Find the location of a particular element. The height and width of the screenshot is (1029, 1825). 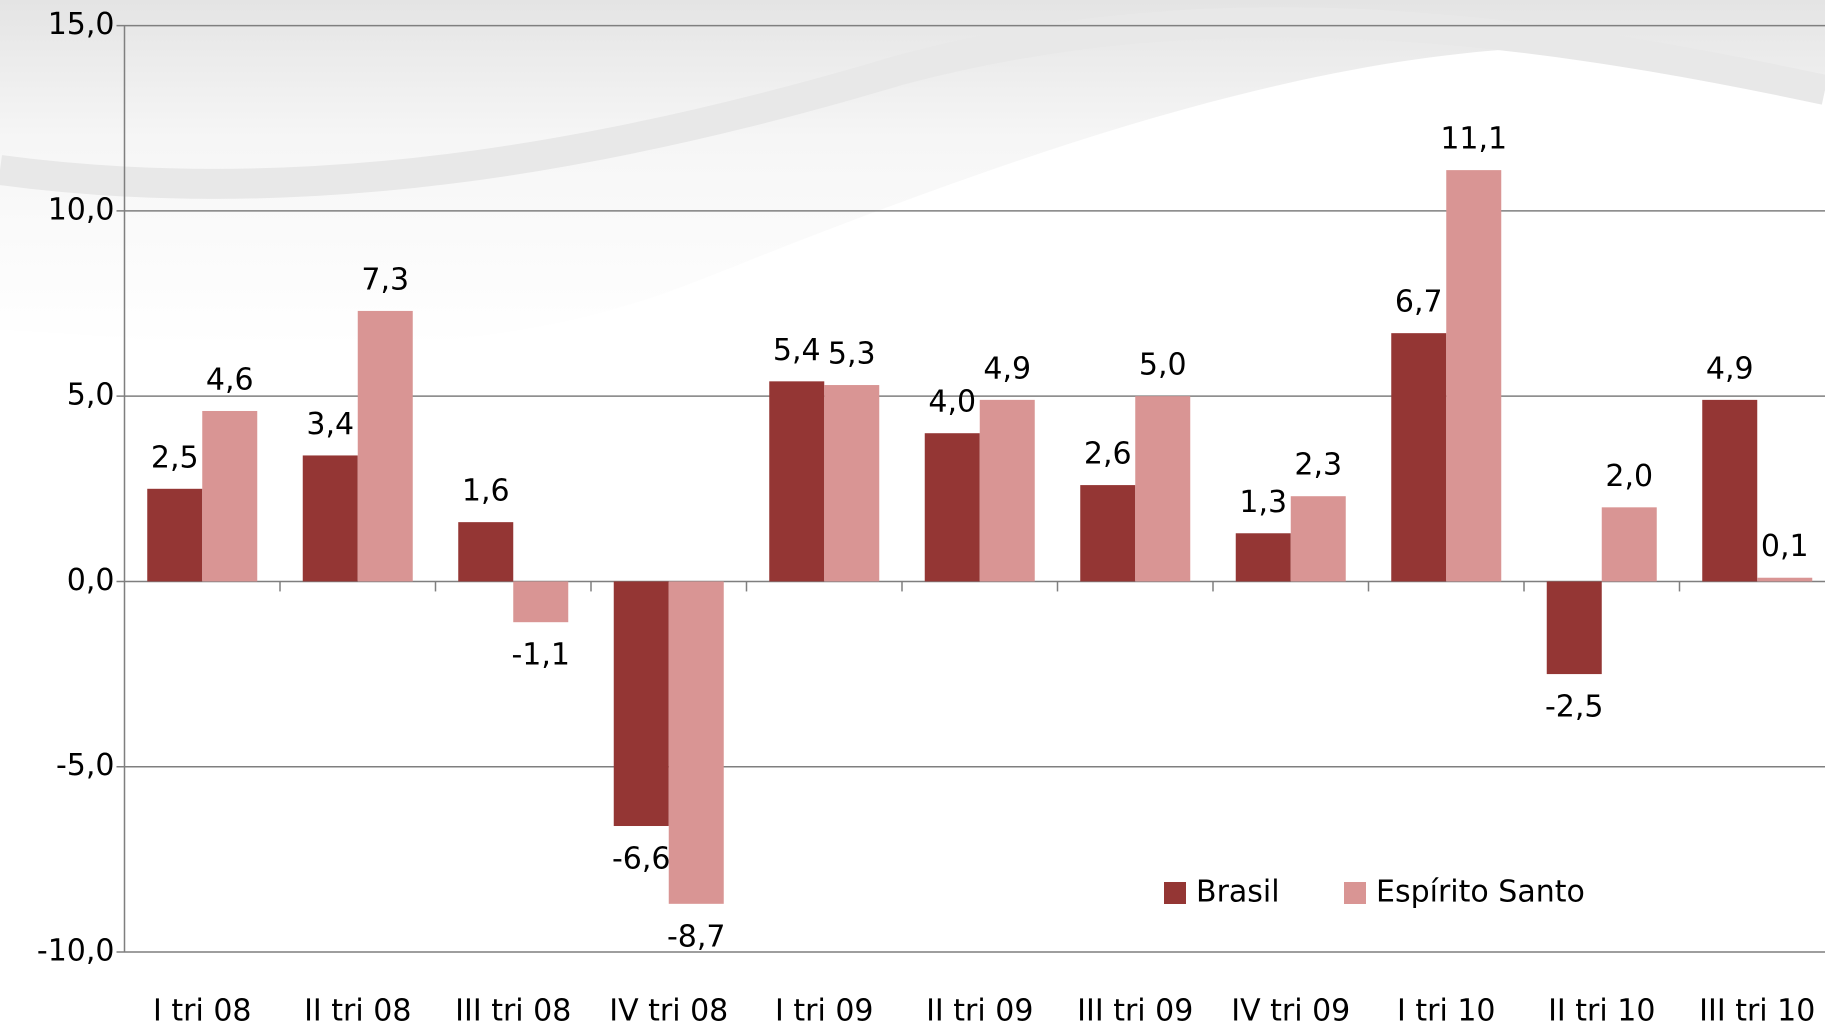

data-label: 7,3 is located at coordinates (385, 279).